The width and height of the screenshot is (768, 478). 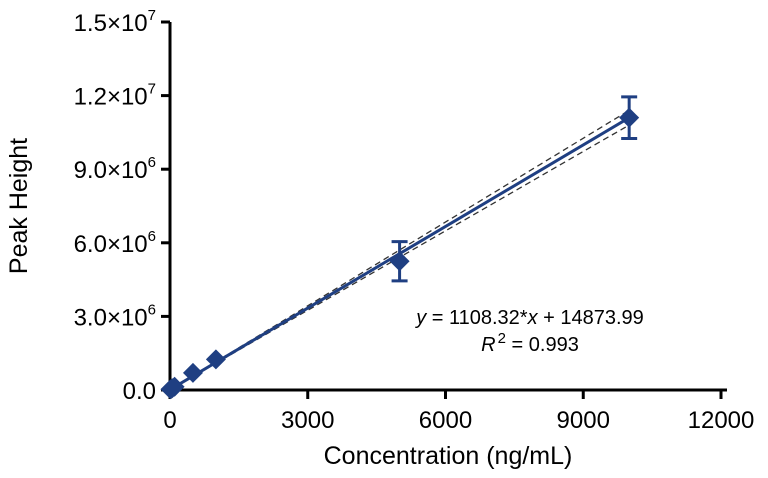 I want to click on x-tick-label: 0, so click(x=169, y=420).